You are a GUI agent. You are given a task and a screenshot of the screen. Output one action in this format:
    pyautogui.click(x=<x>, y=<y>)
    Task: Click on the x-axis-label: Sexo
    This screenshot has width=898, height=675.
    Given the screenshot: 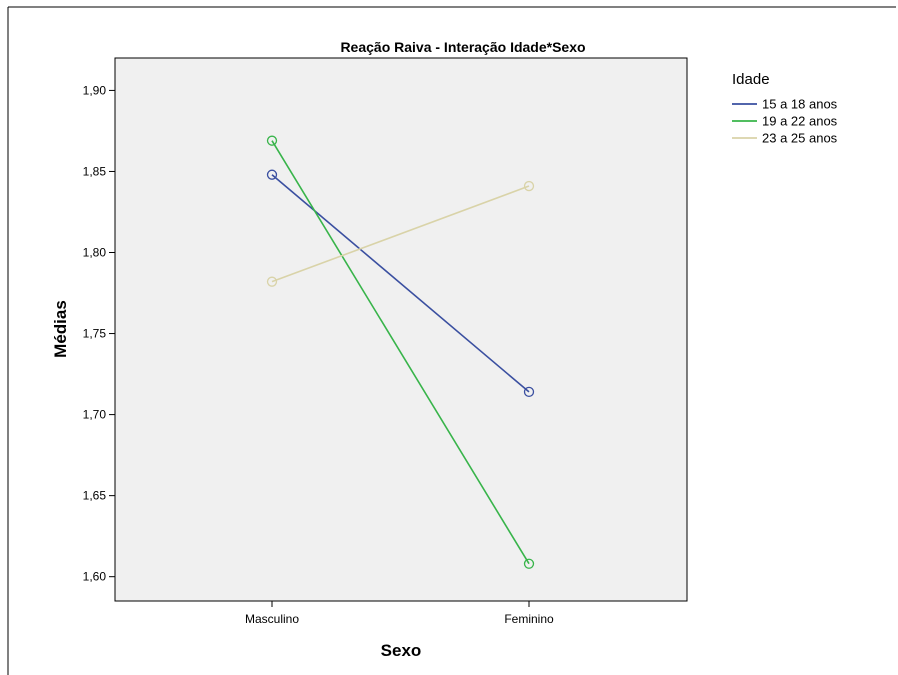 What is the action you would take?
    pyautogui.click(x=401, y=650)
    